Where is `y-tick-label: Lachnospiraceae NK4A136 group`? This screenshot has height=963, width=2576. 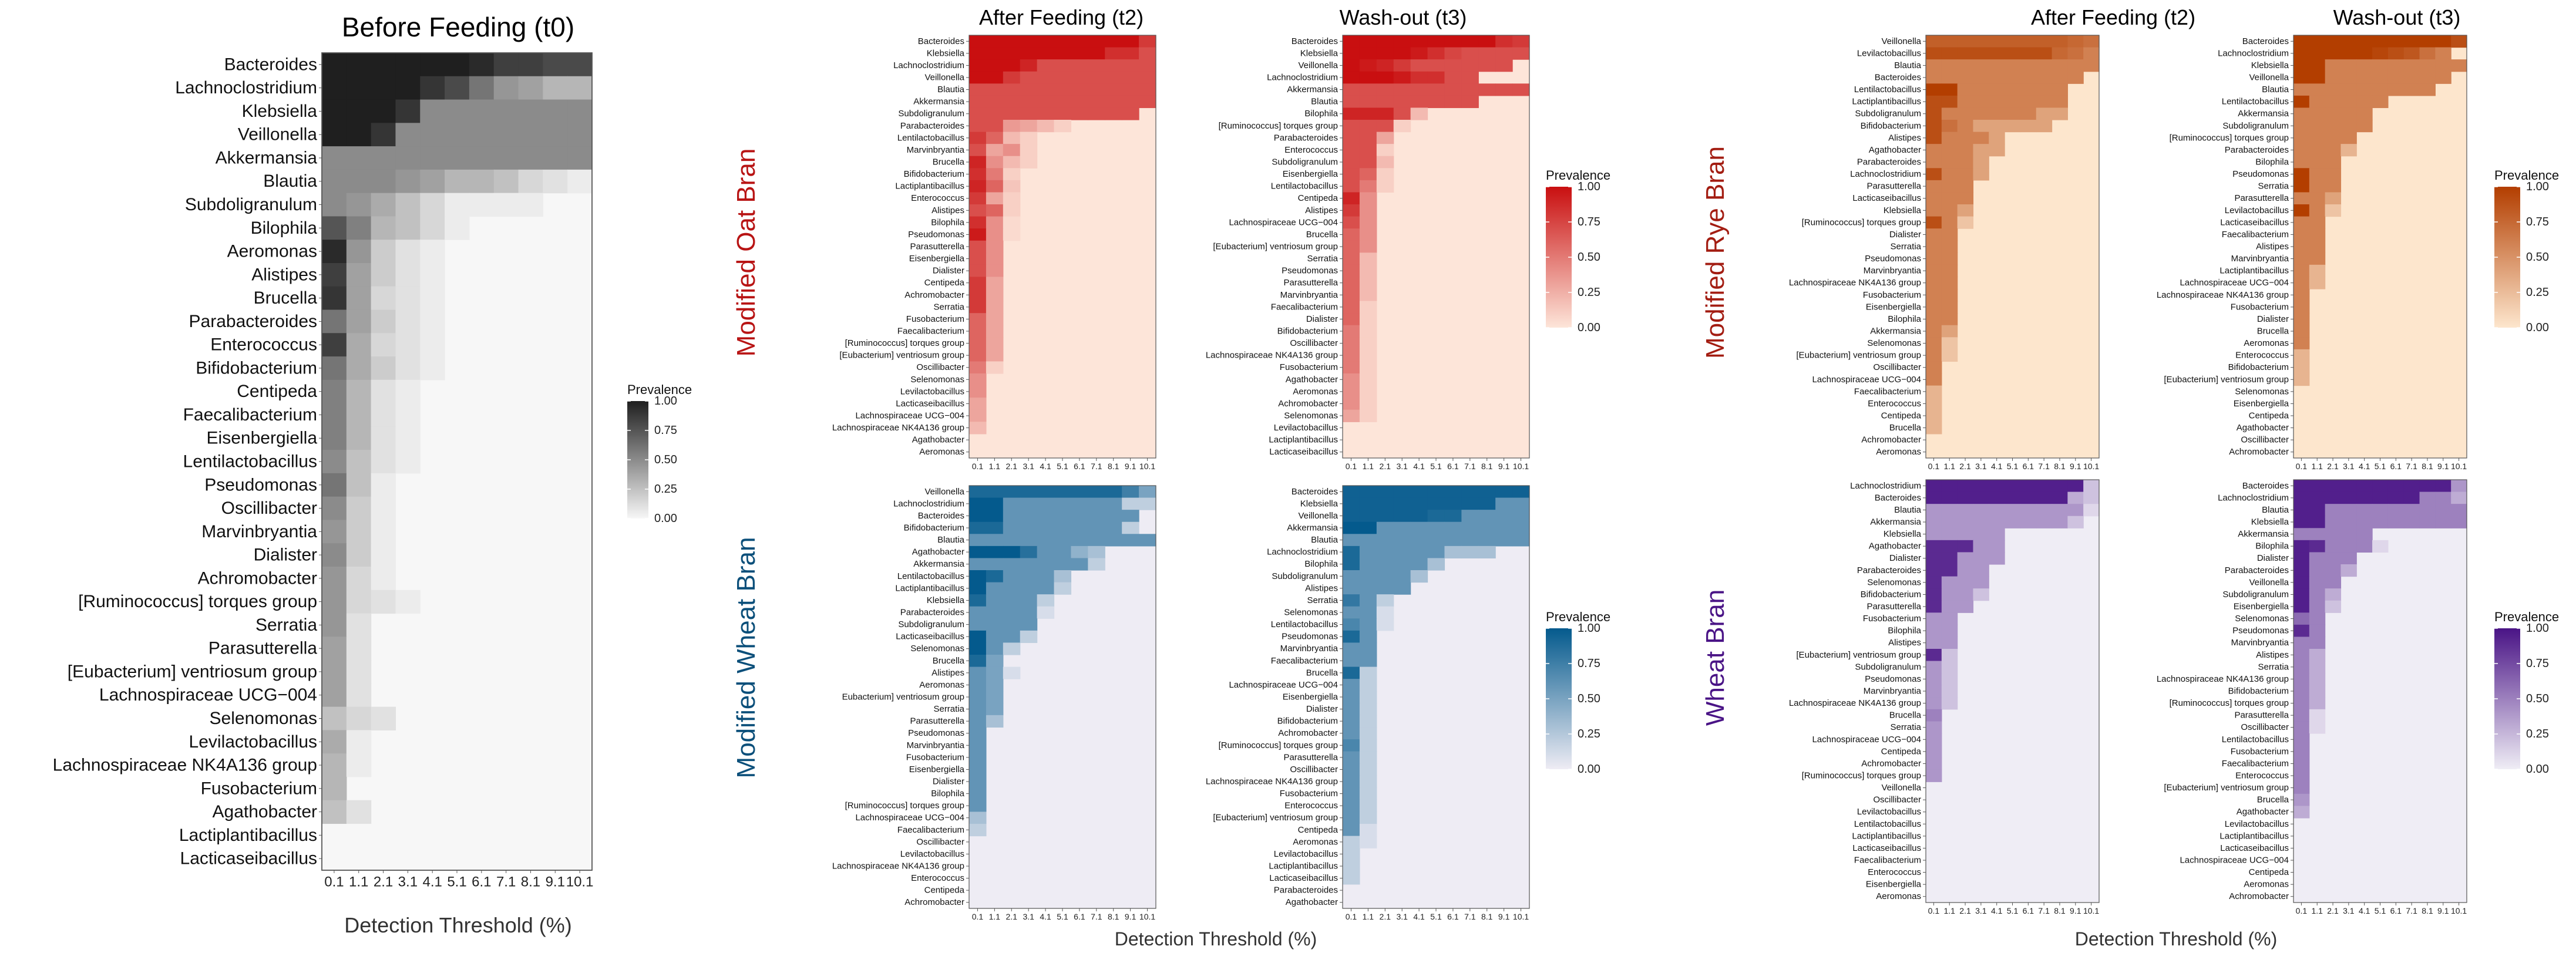 y-tick-label: Lachnospiraceae NK4A136 group is located at coordinates (898, 866).